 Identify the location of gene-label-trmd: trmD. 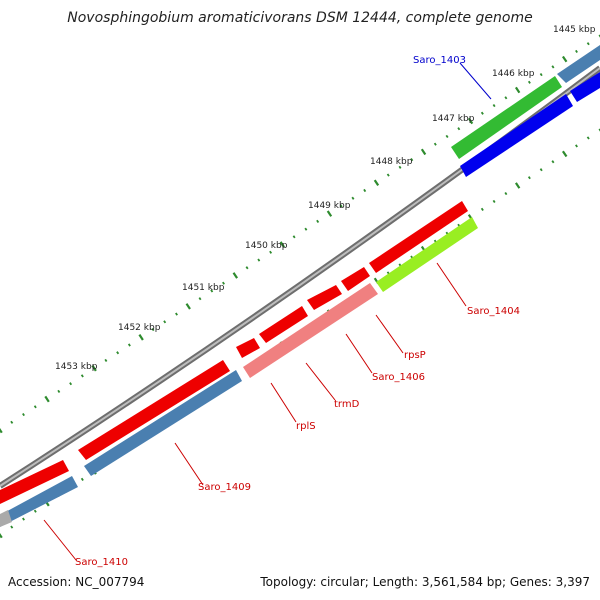
(347, 404).